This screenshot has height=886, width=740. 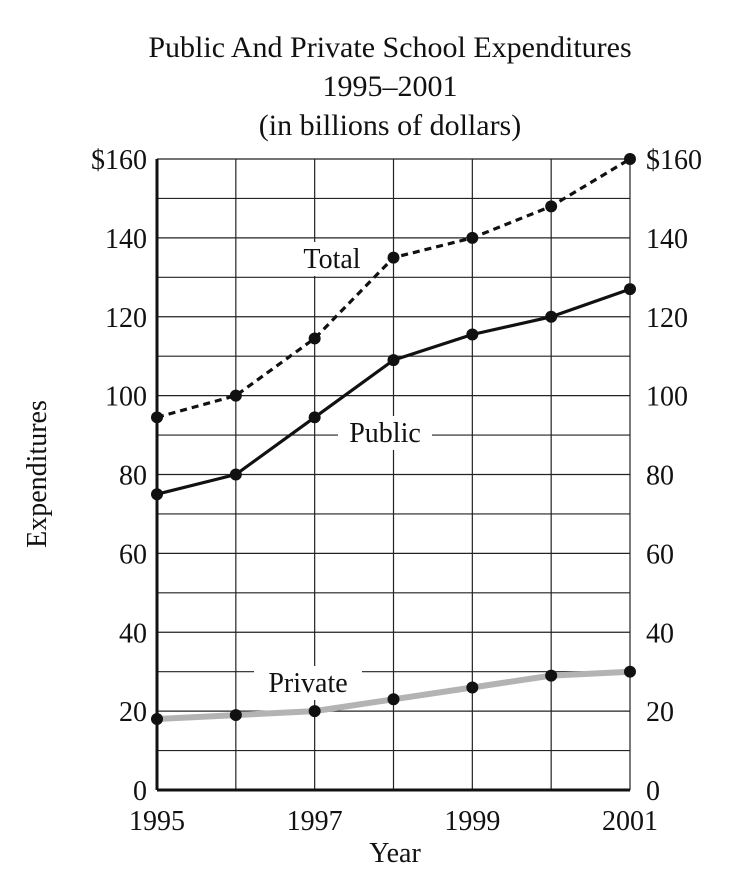 What do you see at coordinates (390, 47) in the screenshot?
I see `title-line-1: Public And Private School Expenditures` at bounding box center [390, 47].